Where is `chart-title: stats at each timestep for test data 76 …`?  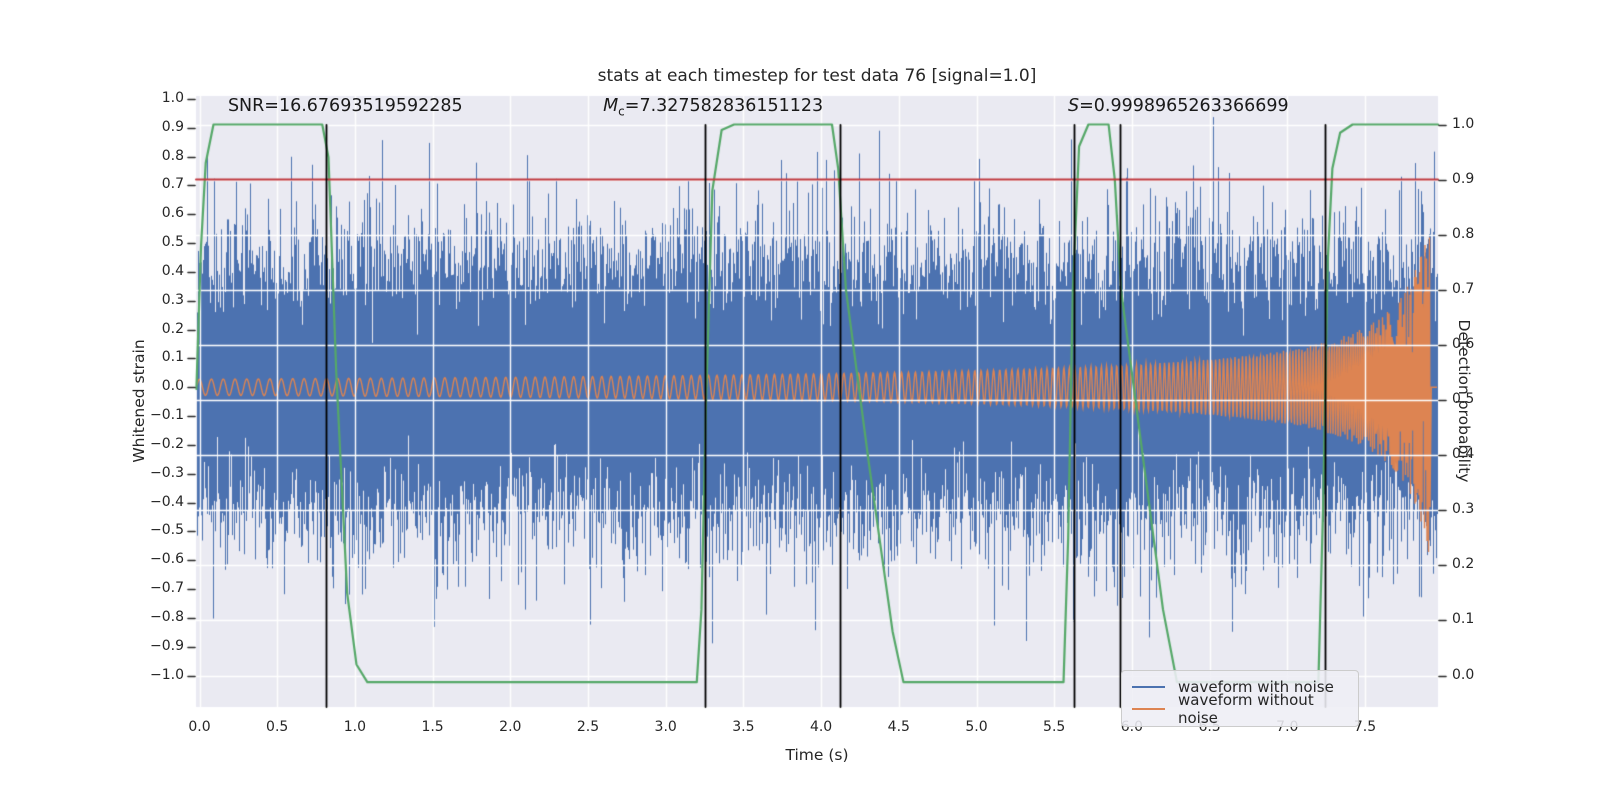
chart-title: stats at each timestep for test data 76 … is located at coordinates (817, 76).